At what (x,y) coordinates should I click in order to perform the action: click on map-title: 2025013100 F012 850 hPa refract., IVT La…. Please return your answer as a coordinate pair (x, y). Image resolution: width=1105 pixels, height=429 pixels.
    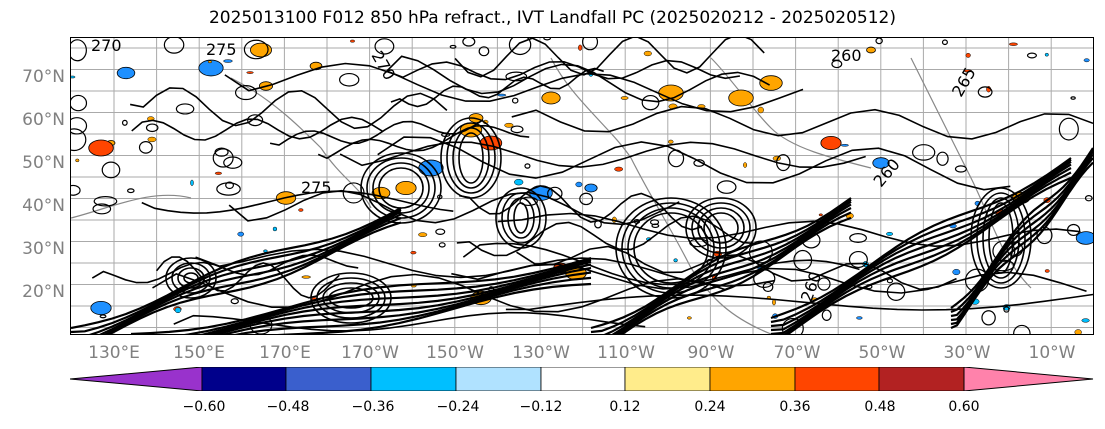
    Looking at the image, I should click on (552, 18).